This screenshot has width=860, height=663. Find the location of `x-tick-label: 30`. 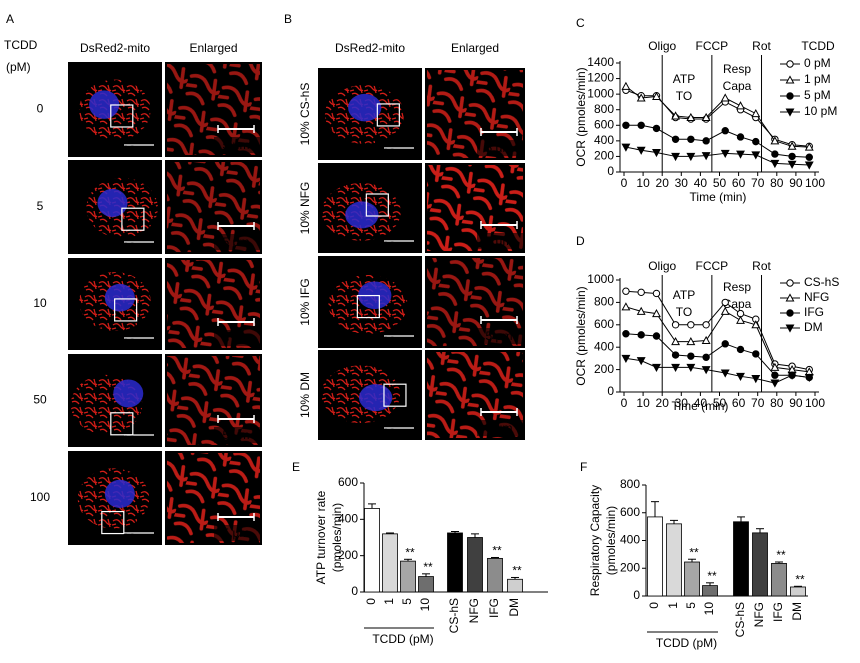

x-tick-label: 30 is located at coordinates (682, 403).